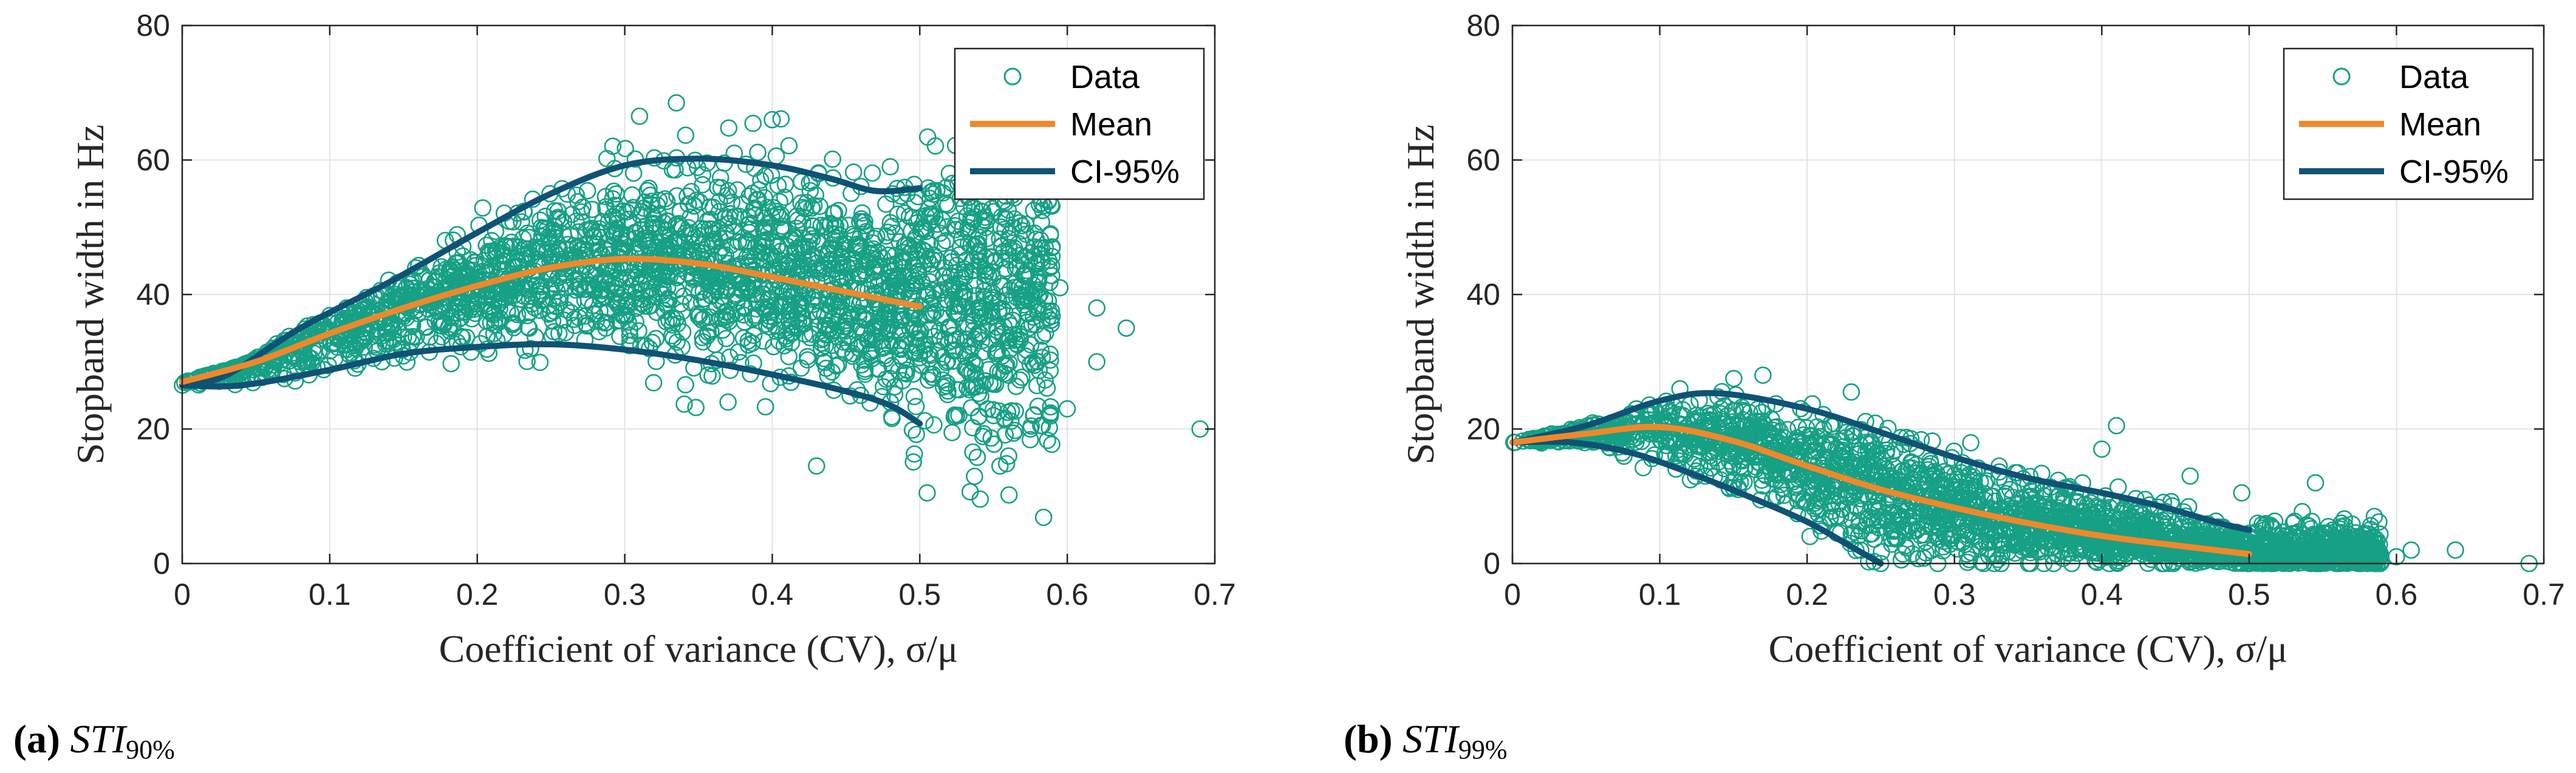 The width and height of the screenshot is (2576, 773). I want to click on y-tick-label: 20, so click(153, 429).